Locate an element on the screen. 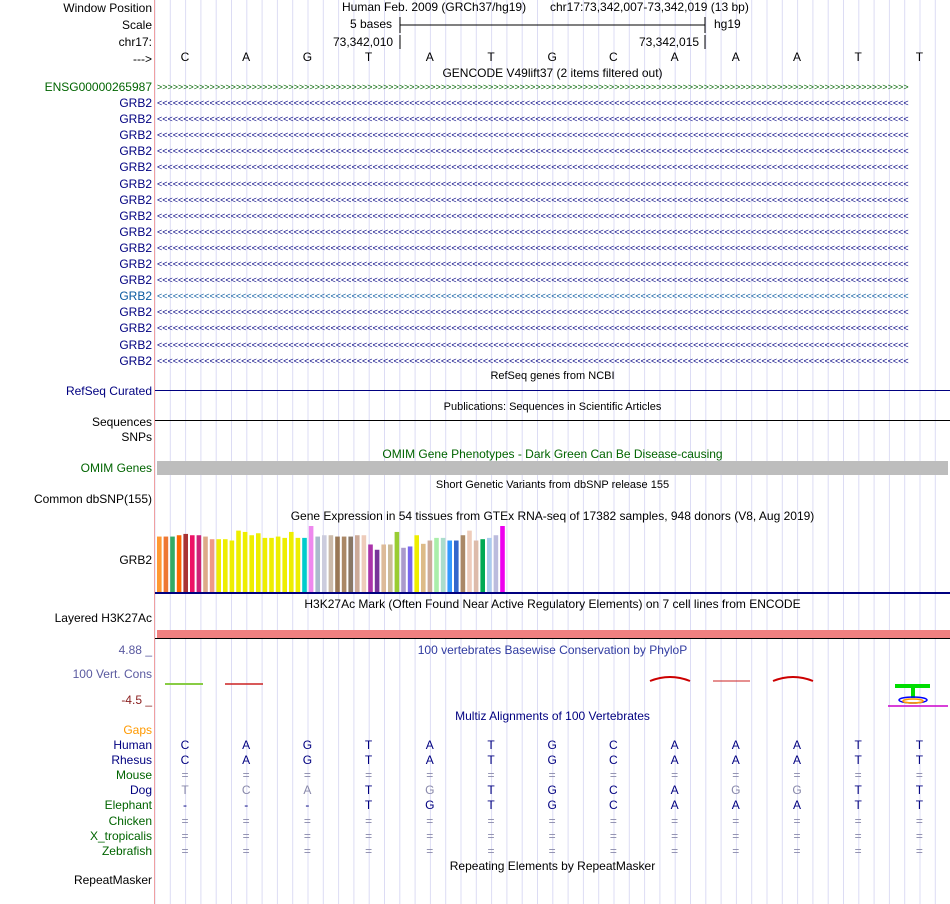 This screenshot has width=950, height=904. species-label: Rhesus is located at coordinates (131, 760).